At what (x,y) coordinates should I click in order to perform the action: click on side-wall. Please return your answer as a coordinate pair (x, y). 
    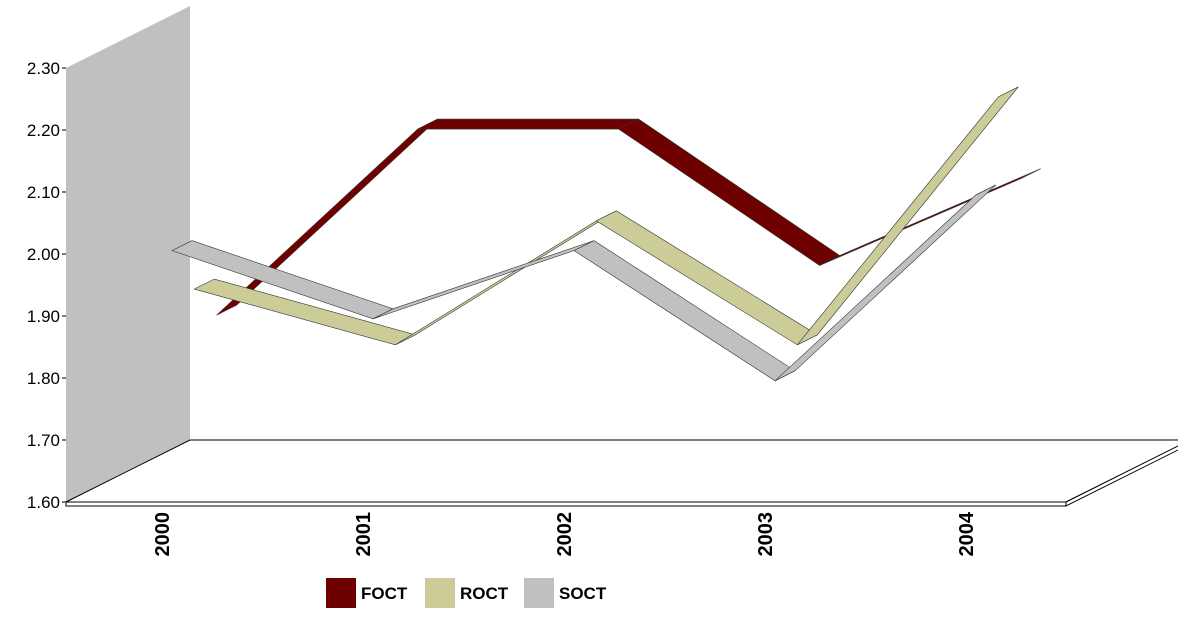
    Looking at the image, I should click on (128, 254).